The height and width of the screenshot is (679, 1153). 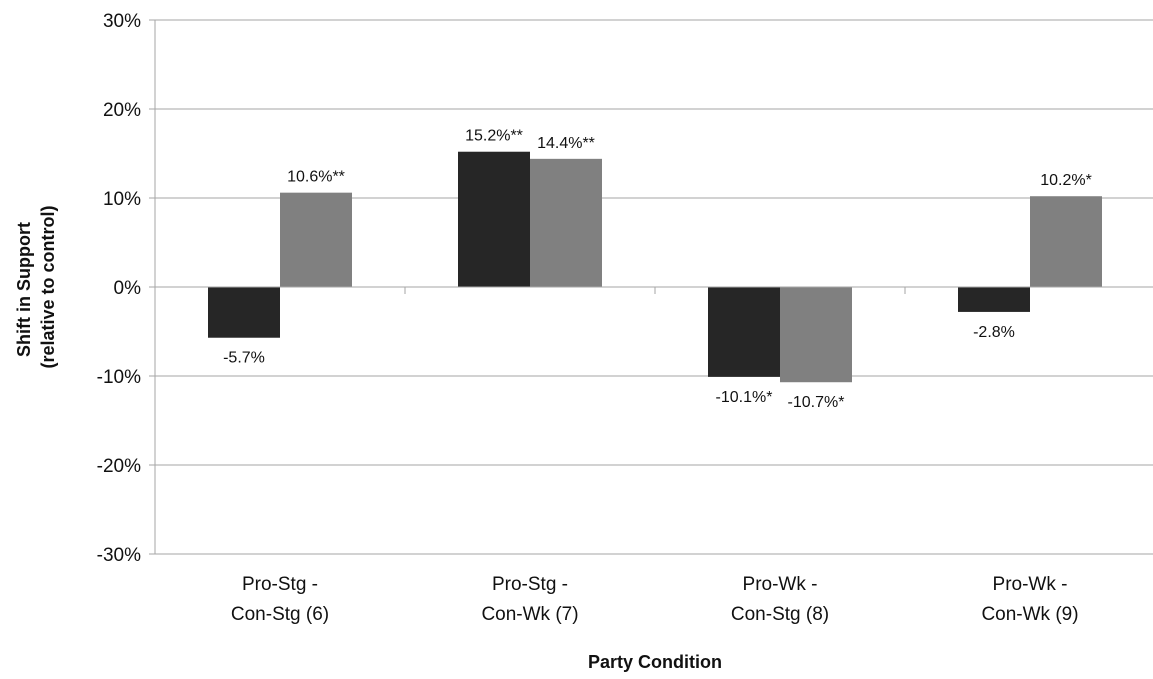 What do you see at coordinates (24, 289) in the screenshot?
I see `y-axis-title-line-1: Shift in Support` at bounding box center [24, 289].